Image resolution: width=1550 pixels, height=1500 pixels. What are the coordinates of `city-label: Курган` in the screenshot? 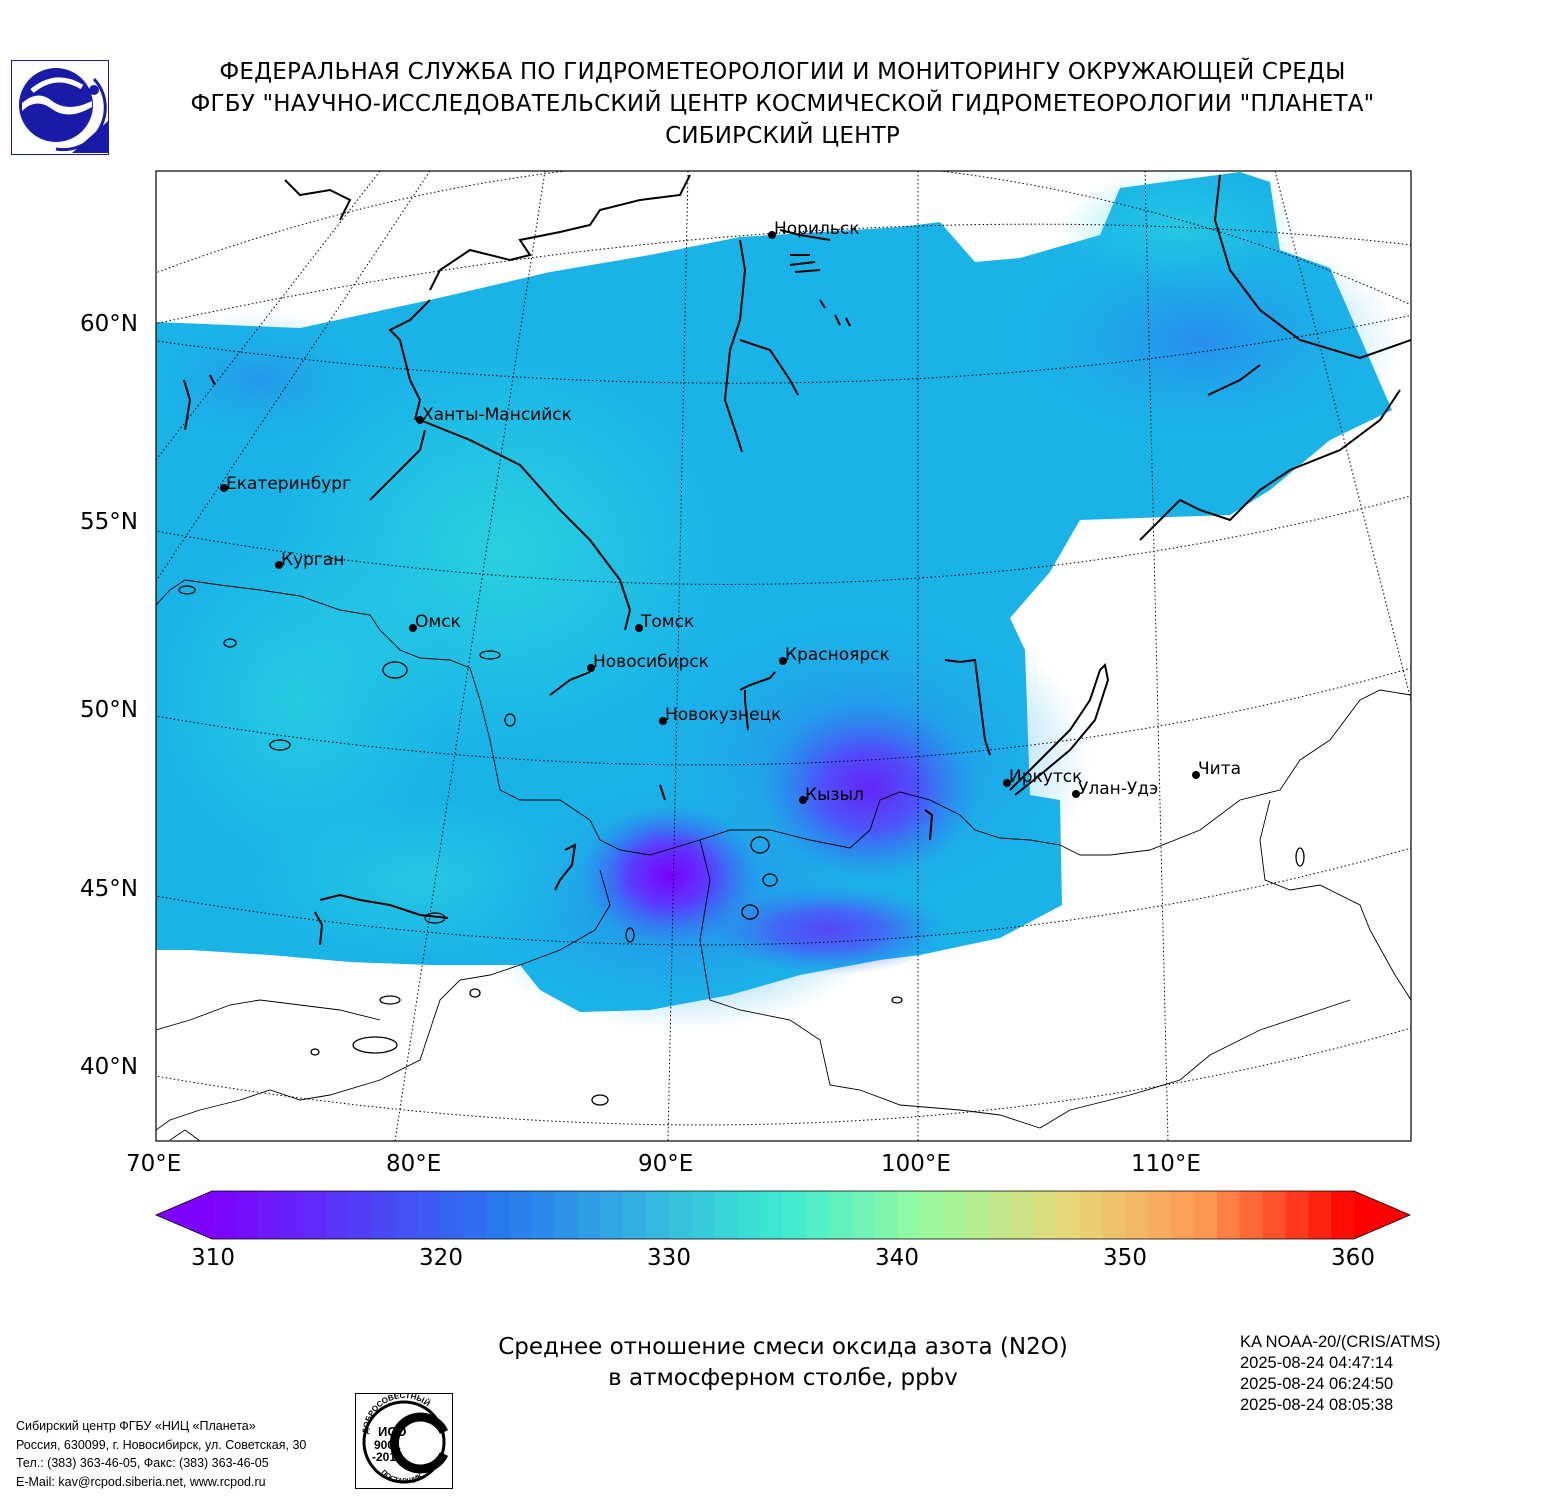 It's located at (312, 560).